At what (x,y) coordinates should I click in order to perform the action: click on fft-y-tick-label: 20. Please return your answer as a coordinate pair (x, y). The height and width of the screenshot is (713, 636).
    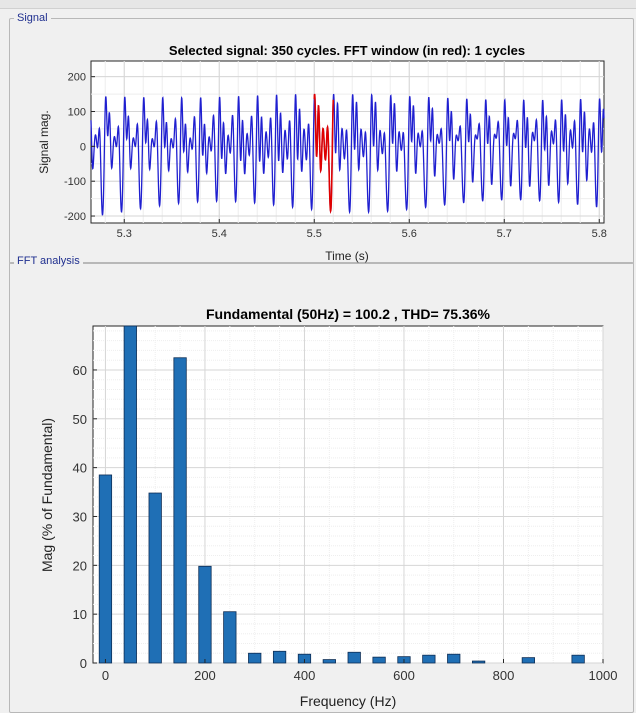
    Looking at the image, I should click on (80, 565).